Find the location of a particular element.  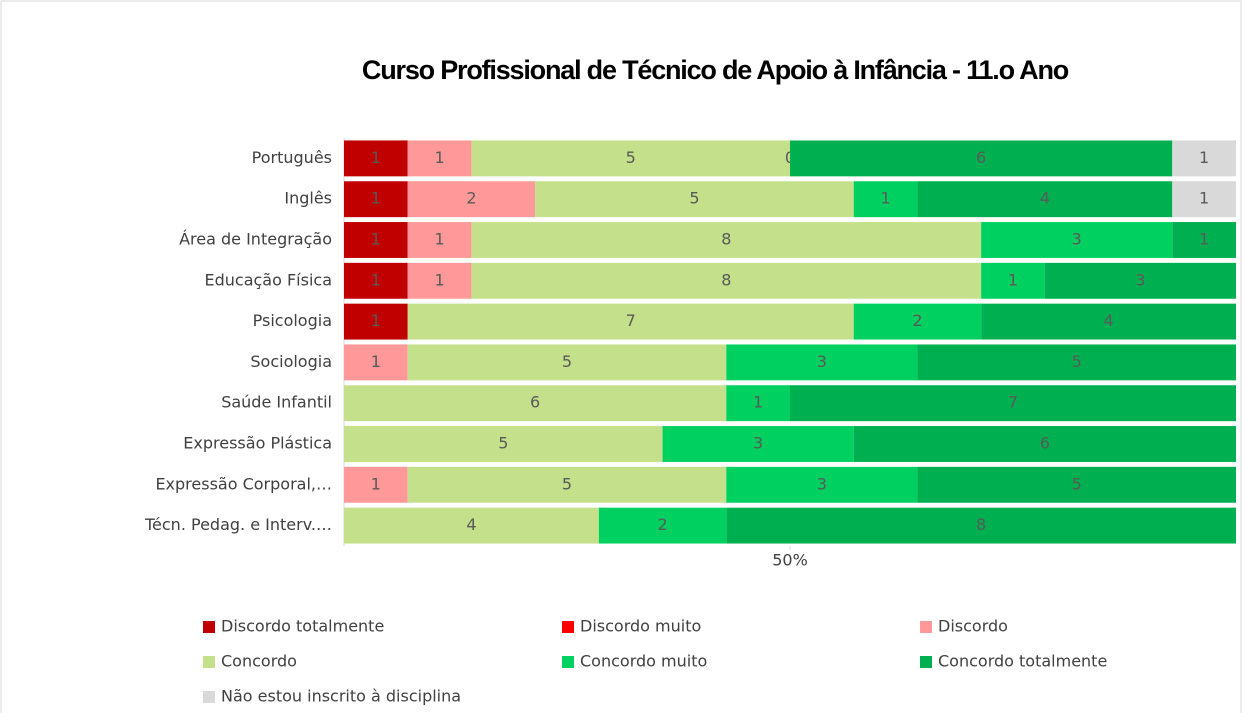

legend-label: Não estou inscrito à disciplina is located at coordinates (341, 696).